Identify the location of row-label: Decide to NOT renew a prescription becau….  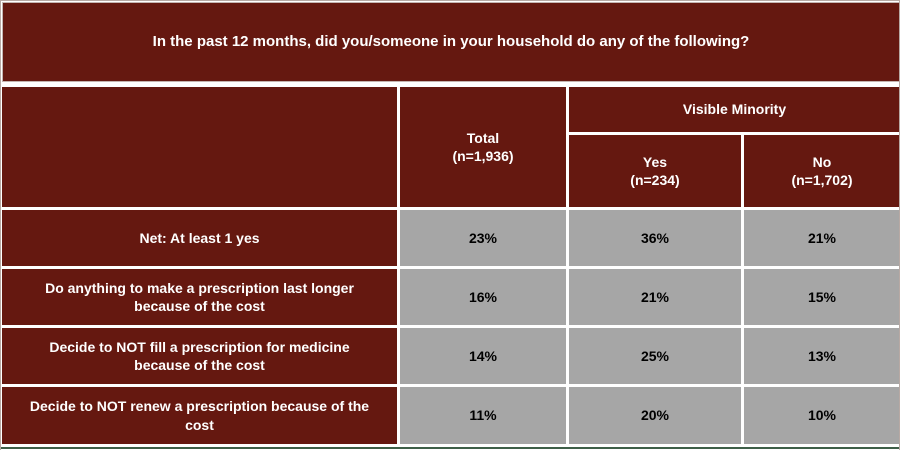
(199, 415).